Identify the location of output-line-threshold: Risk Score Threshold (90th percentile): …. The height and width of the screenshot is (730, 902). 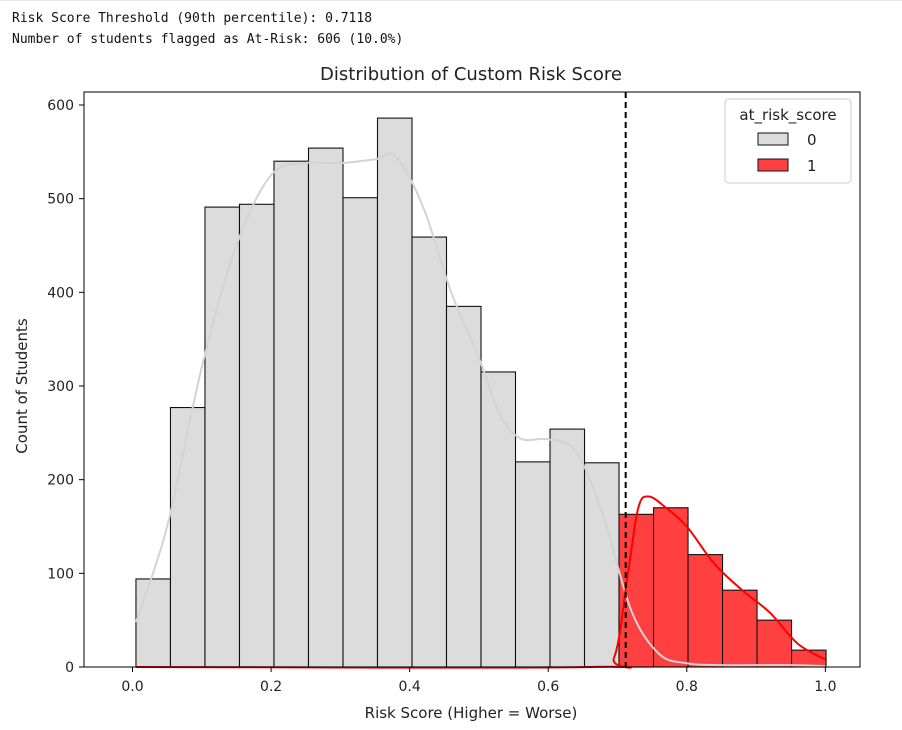
(192, 18).